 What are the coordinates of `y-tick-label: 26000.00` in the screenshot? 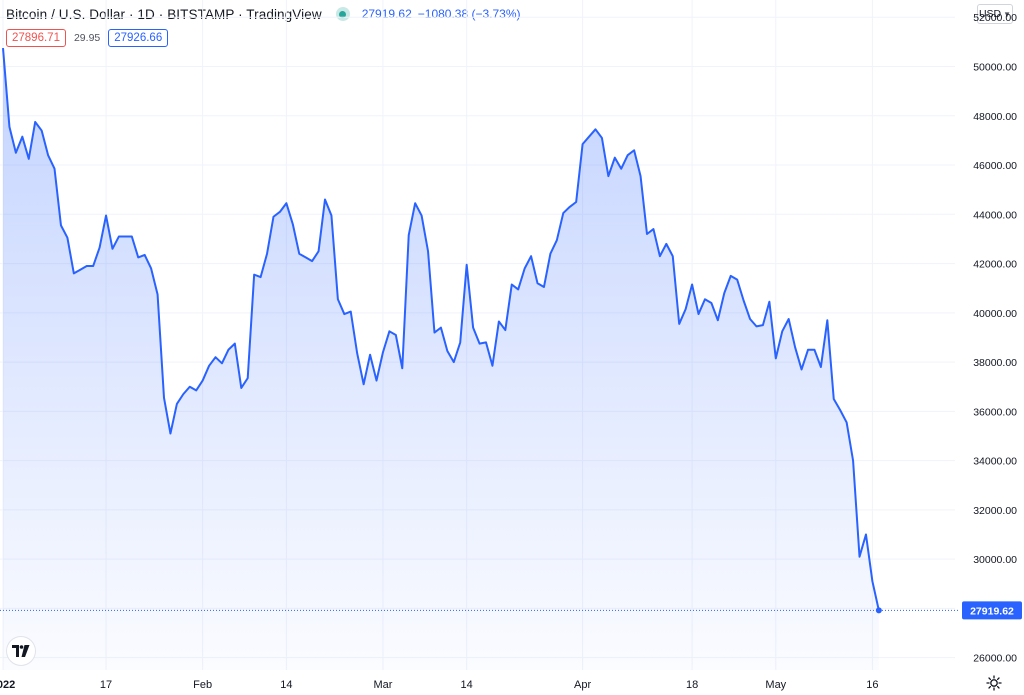 It's located at (995, 659).